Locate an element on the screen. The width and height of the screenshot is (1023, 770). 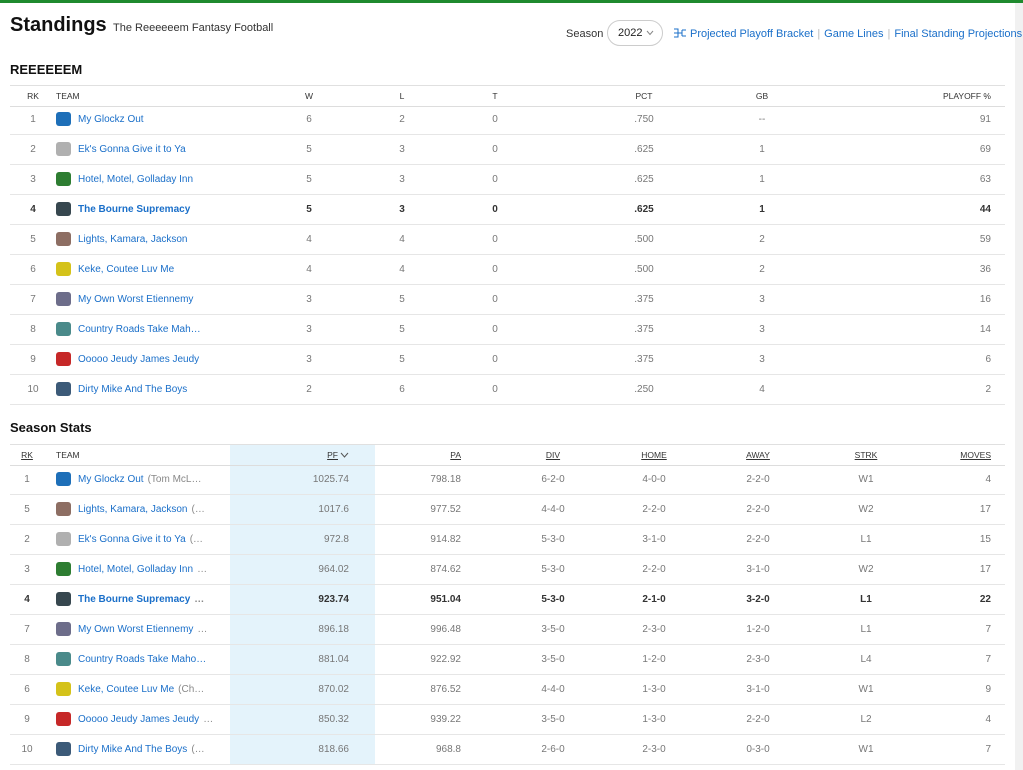
strk-cell: L1 is located at coordinates (866, 539).